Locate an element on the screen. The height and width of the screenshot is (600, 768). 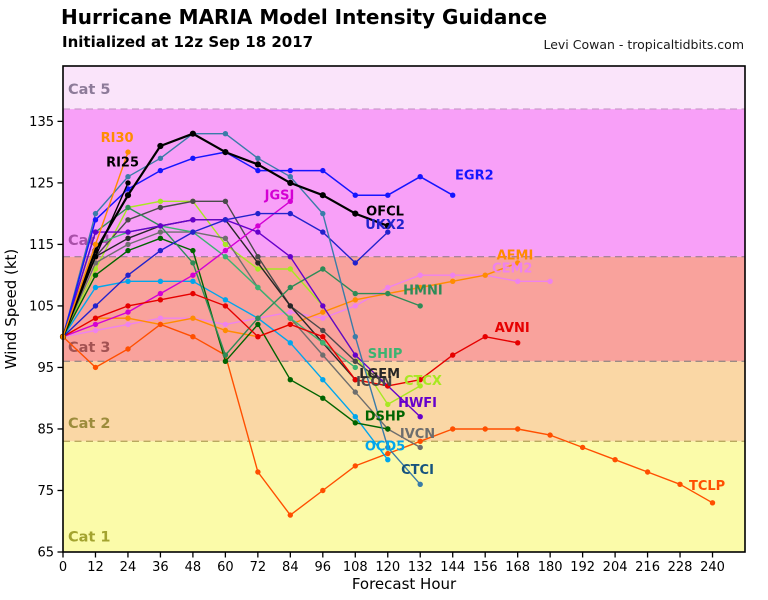
series-label-ukx2: UKX2 is located at coordinates (385, 225).